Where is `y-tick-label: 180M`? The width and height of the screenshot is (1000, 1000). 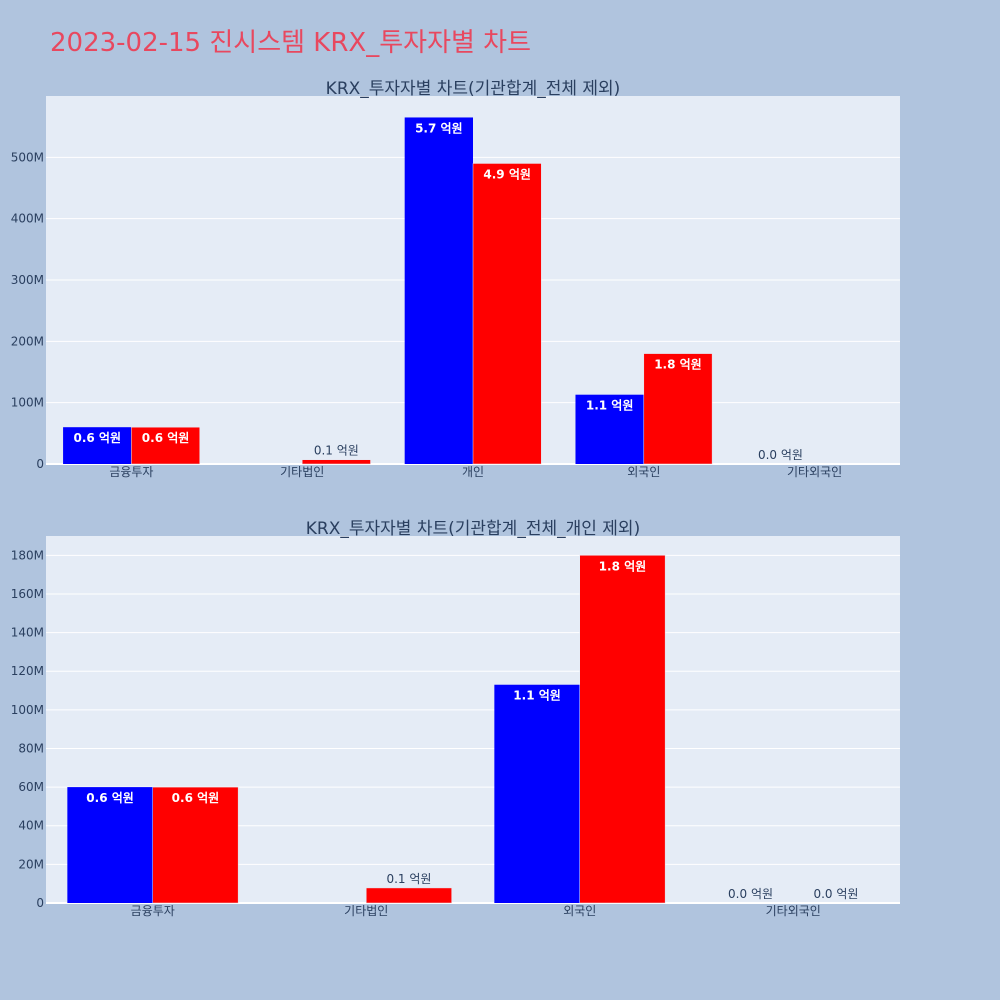 y-tick-label: 180M is located at coordinates (27, 555).